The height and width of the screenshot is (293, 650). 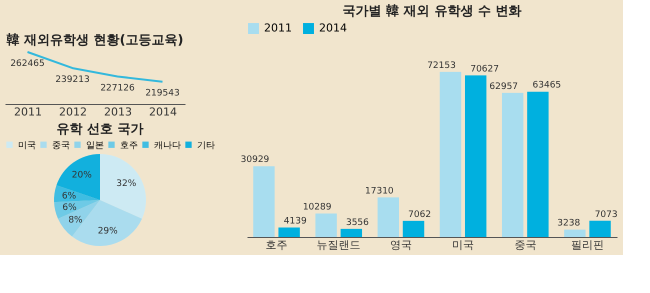 What do you see at coordinates (401, 245) in the screenshot?
I see `x-tick-label: 영국` at bounding box center [401, 245].